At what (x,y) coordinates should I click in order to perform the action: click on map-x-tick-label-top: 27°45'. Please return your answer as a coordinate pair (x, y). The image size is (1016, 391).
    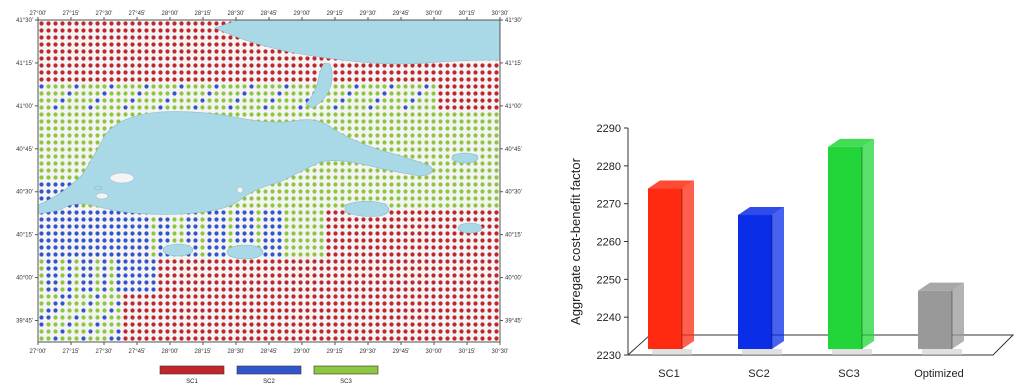
    Looking at the image, I should click on (137, 14).